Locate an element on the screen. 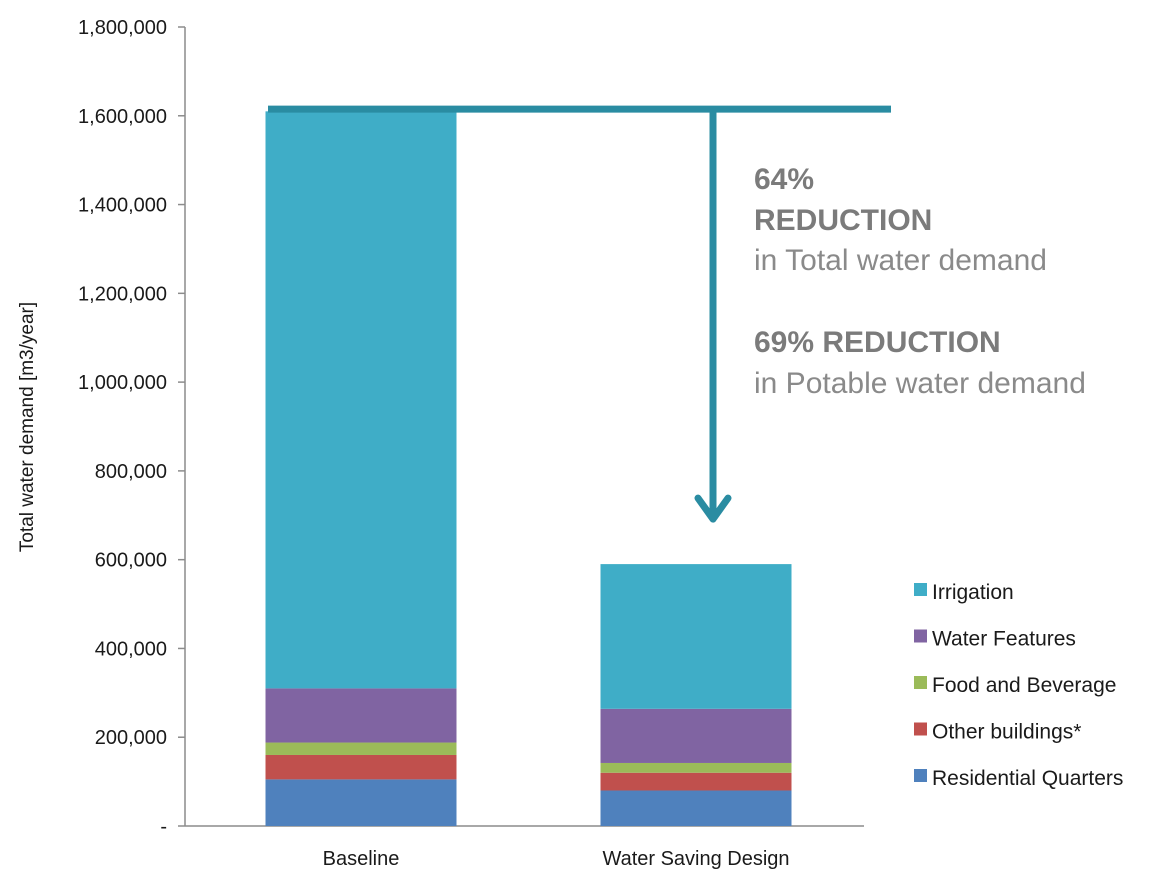 Image resolution: width=1165 pixels, height=871 pixels. legend-label: Food and Beverage is located at coordinates (1024, 685).